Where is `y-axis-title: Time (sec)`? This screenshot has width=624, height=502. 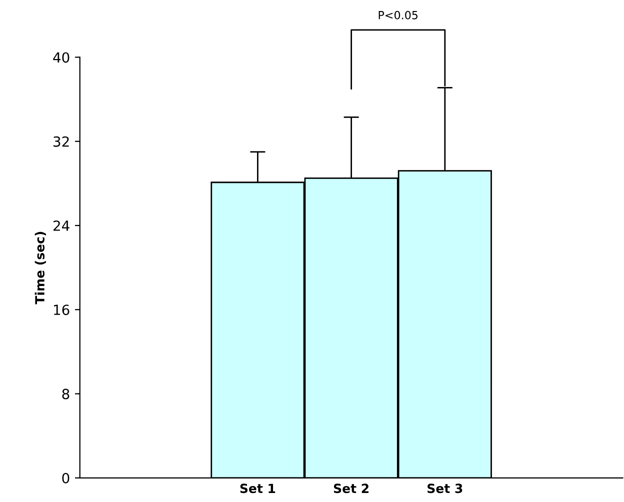 y-axis-title: Time (sec) is located at coordinates (40, 268).